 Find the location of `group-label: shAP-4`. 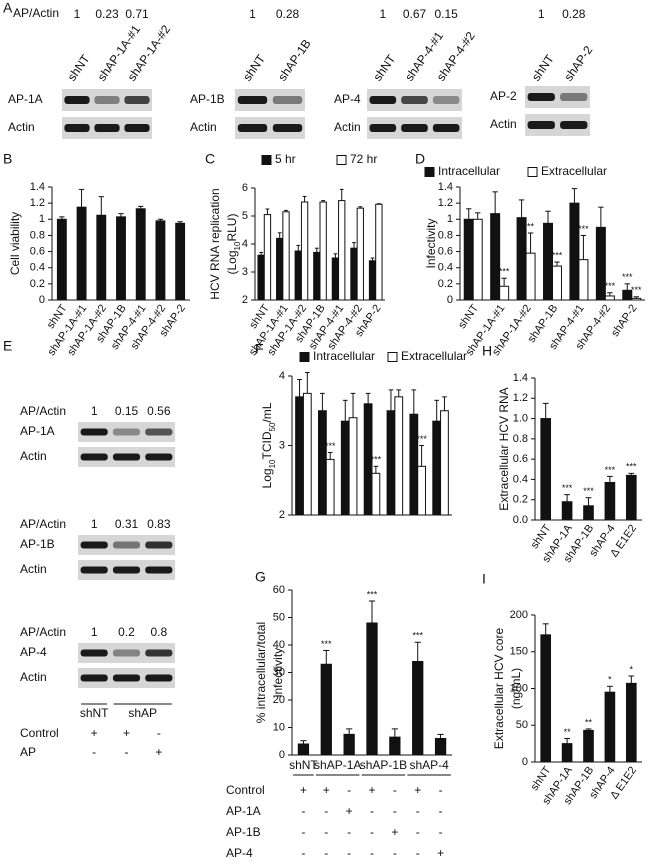

group-label: shAP-4 is located at coordinates (429, 765).